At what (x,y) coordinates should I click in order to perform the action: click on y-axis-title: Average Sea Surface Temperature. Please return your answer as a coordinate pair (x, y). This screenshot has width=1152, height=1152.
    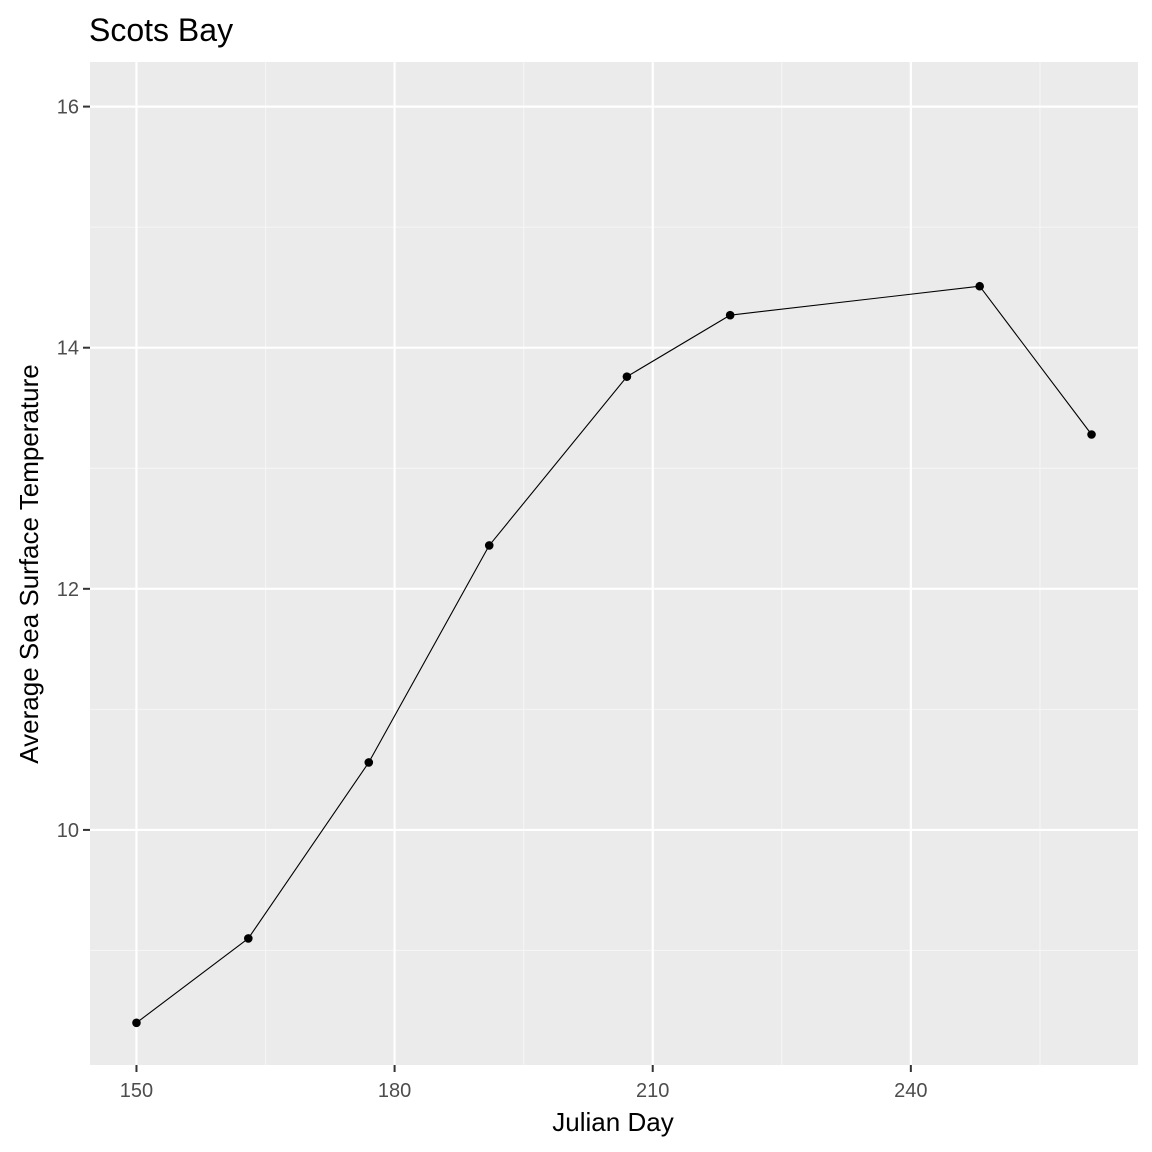
    Looking at the image, I should click on (29, 563).